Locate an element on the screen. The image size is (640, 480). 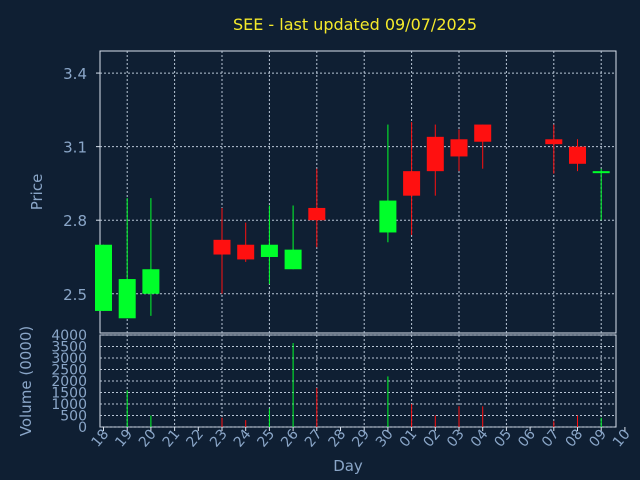
volume-ytick-label: 2500 is located at coordinates (69, 371).